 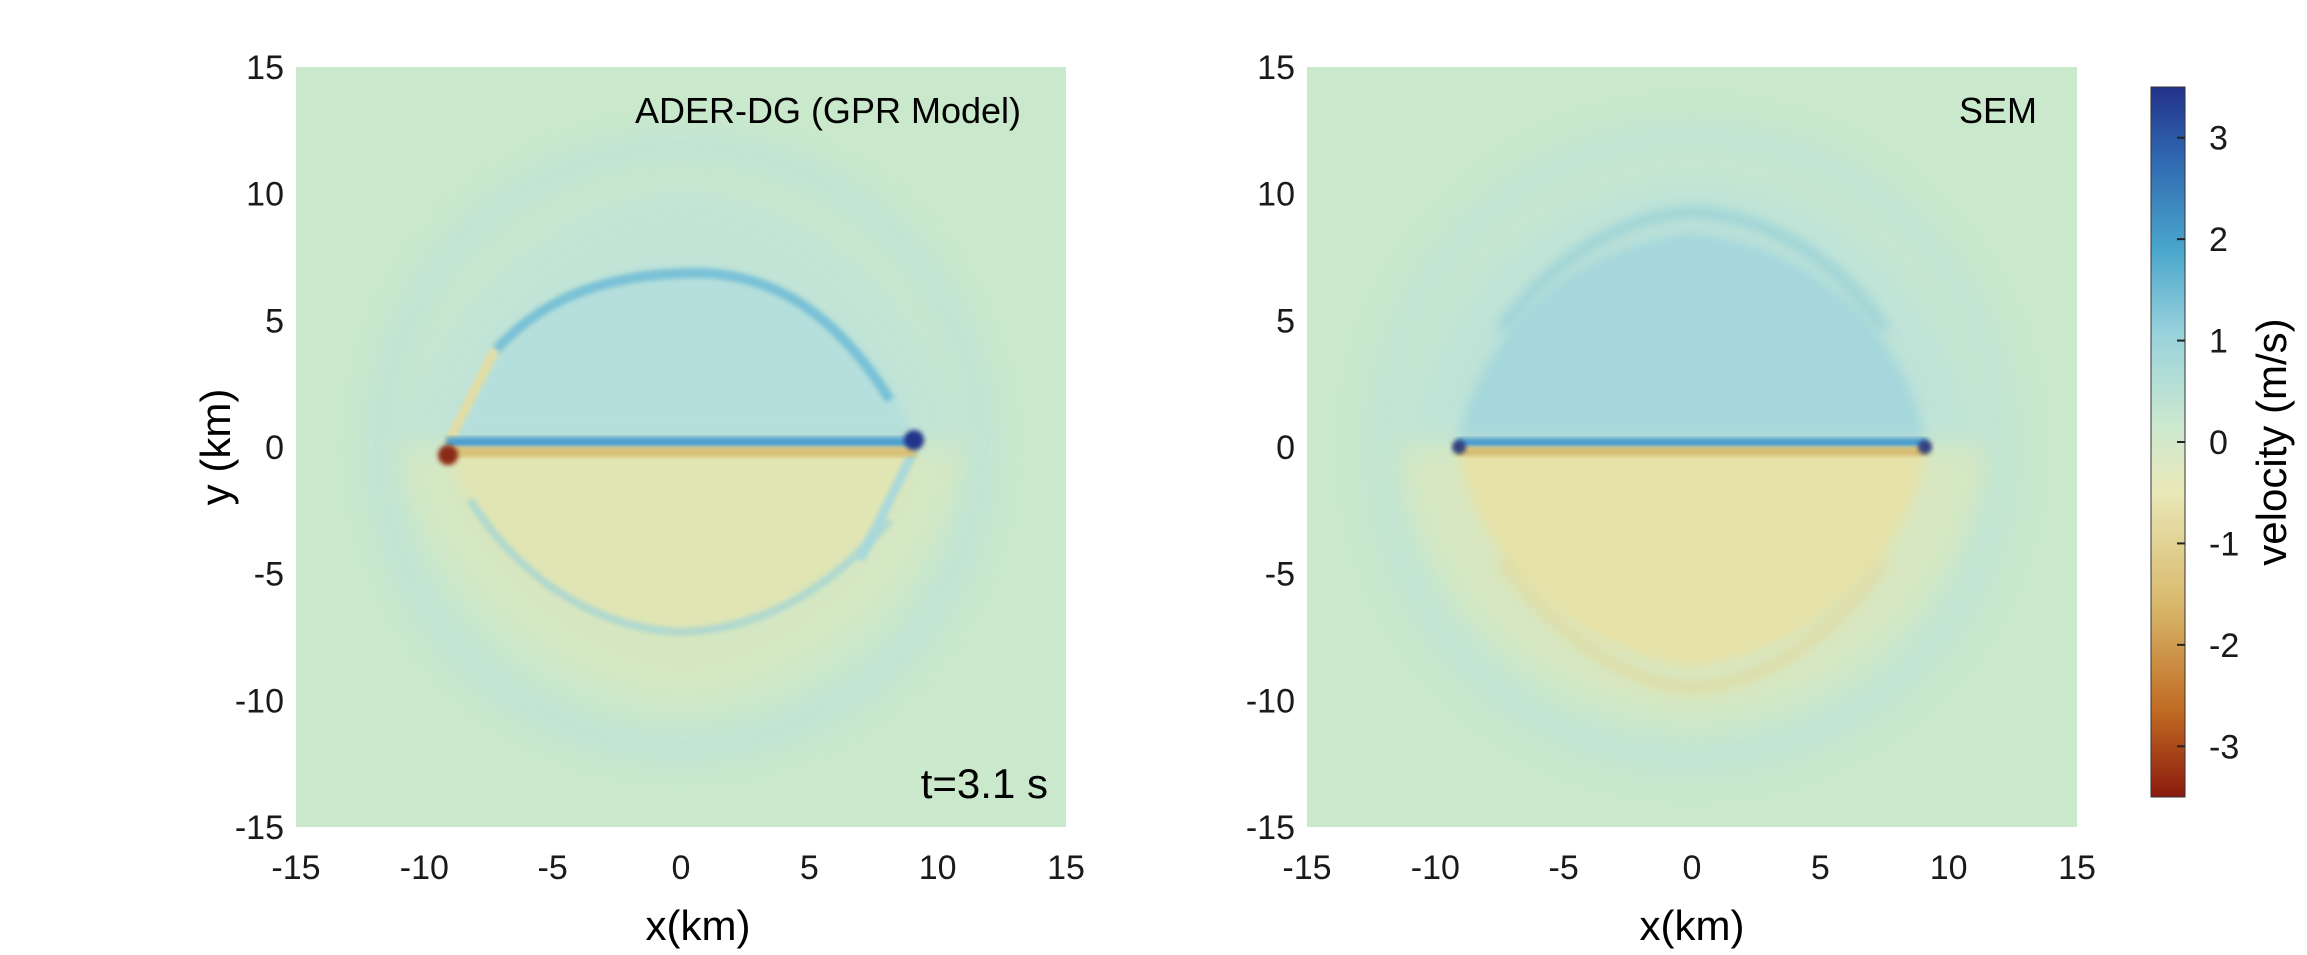 I want to click on rupture-upper-edge-right, so click(x=1692, y=442).